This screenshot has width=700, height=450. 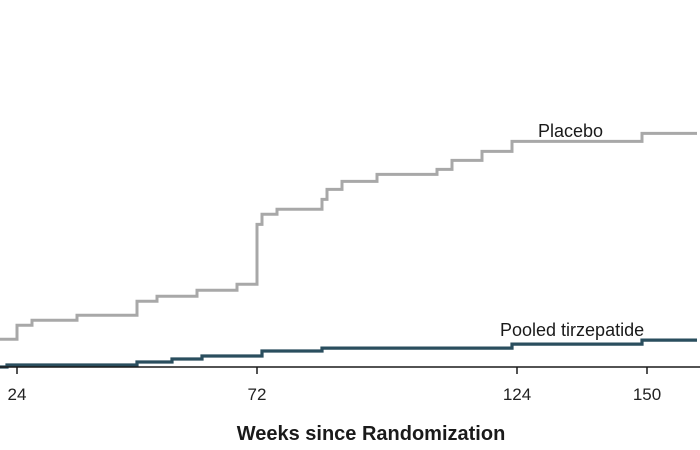 I want to click on x-axis-title: Weeks since Randomization, so click(x=371, y=434).